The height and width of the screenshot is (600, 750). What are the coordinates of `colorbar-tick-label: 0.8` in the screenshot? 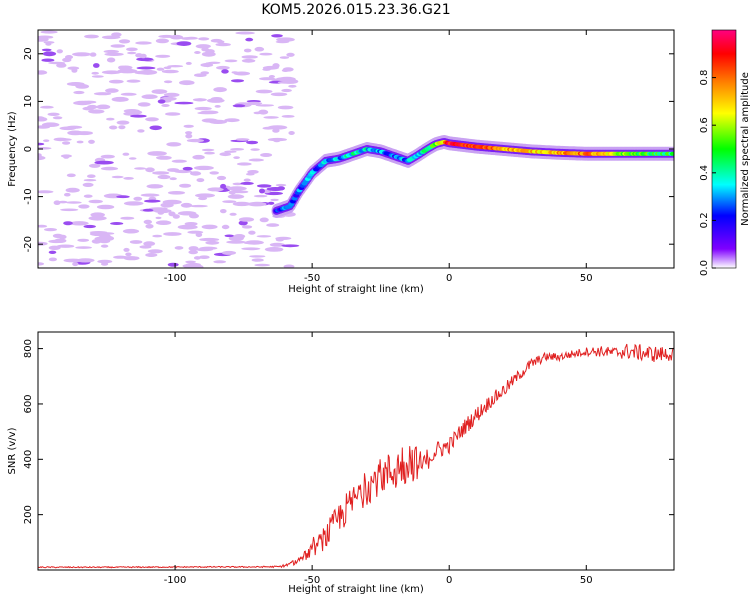 It's located at (704, 78).